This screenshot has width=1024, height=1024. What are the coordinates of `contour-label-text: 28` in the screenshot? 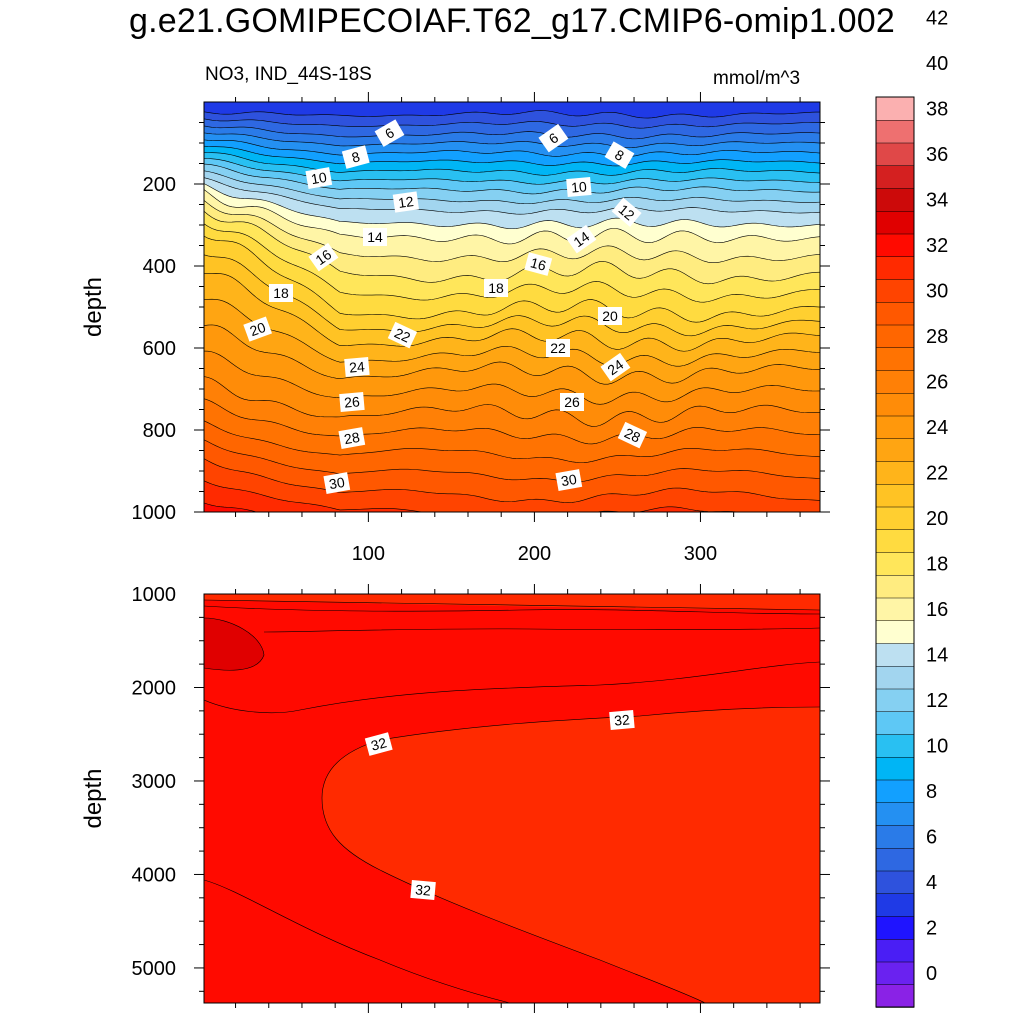 It's located at (352, 438).